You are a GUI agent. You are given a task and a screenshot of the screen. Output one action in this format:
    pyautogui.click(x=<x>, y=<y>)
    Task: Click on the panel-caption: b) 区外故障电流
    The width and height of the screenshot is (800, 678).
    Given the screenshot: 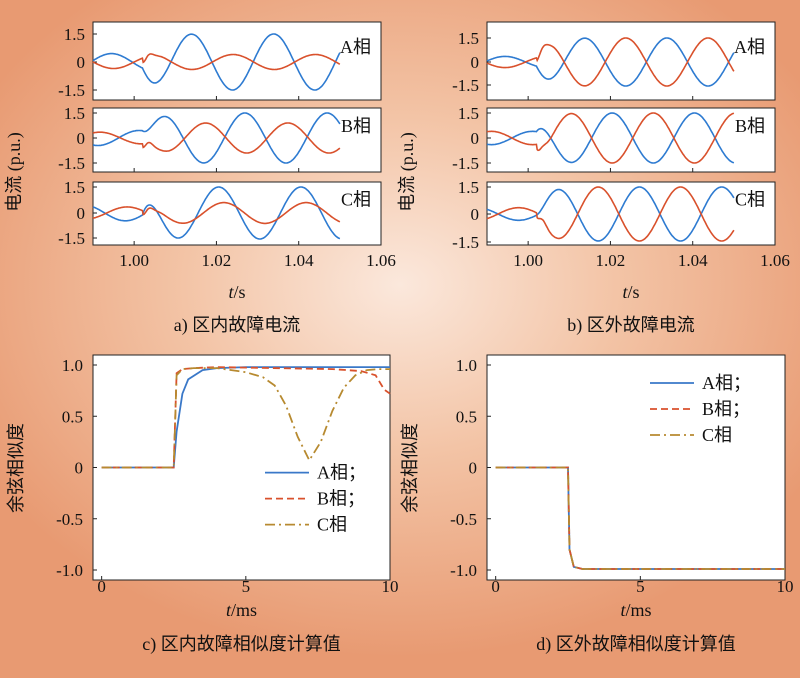 What is the action you would take?
    pyautogui.click(x=631, y=325)
    